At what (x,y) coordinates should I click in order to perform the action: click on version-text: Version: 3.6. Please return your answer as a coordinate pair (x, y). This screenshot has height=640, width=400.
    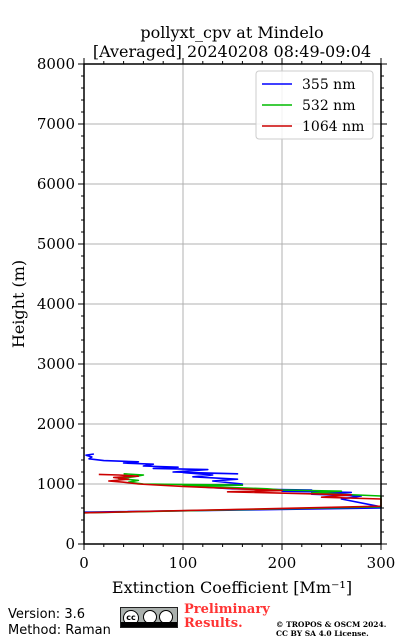
    Looking at the image, I should click on (46, 614).